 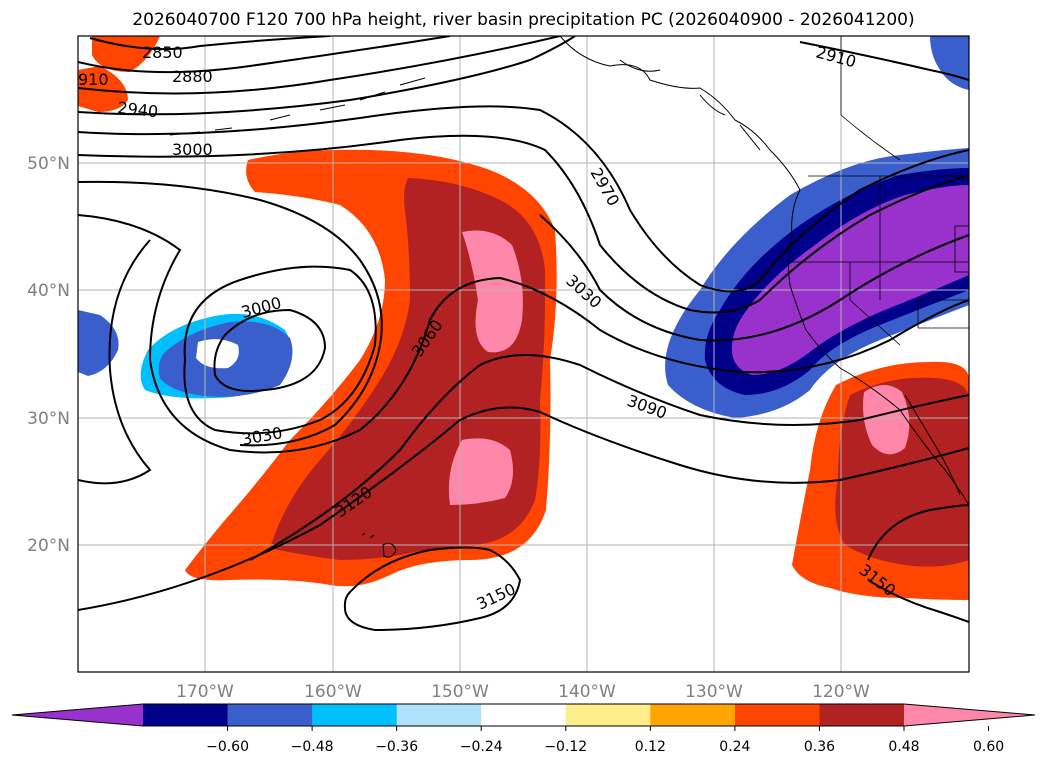 I want to click on gulf-california, so click(x=932, y=445).